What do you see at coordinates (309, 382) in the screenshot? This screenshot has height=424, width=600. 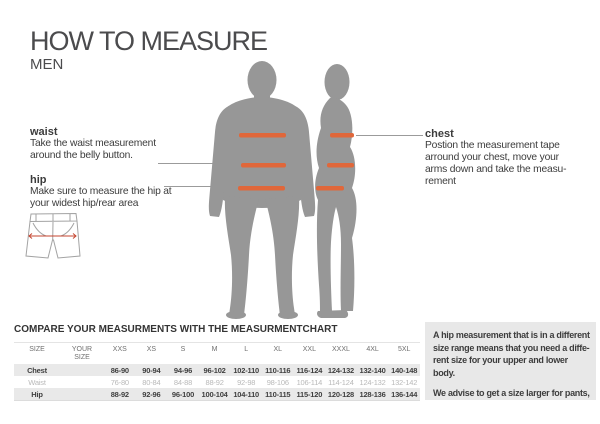 I see `cell-value: 106-114` at bounding box center [309, 382].